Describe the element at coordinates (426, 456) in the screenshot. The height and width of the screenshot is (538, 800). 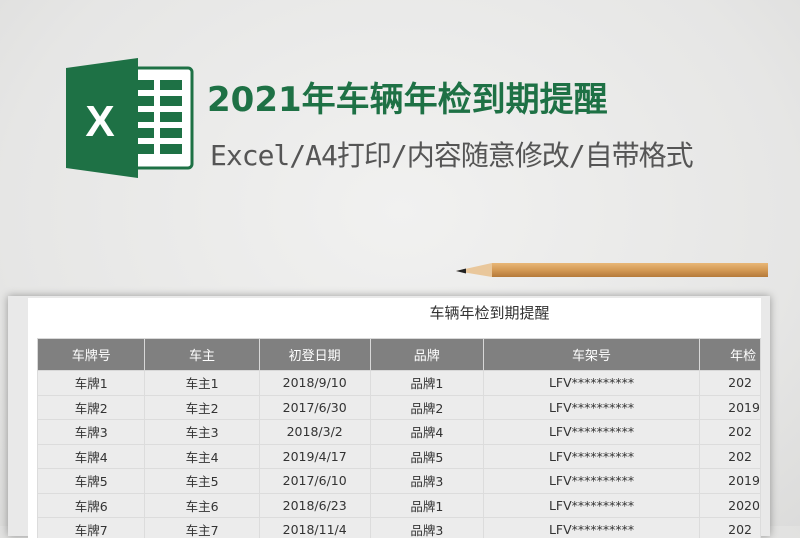
I see `cell-brand: 品牌5` at that location.